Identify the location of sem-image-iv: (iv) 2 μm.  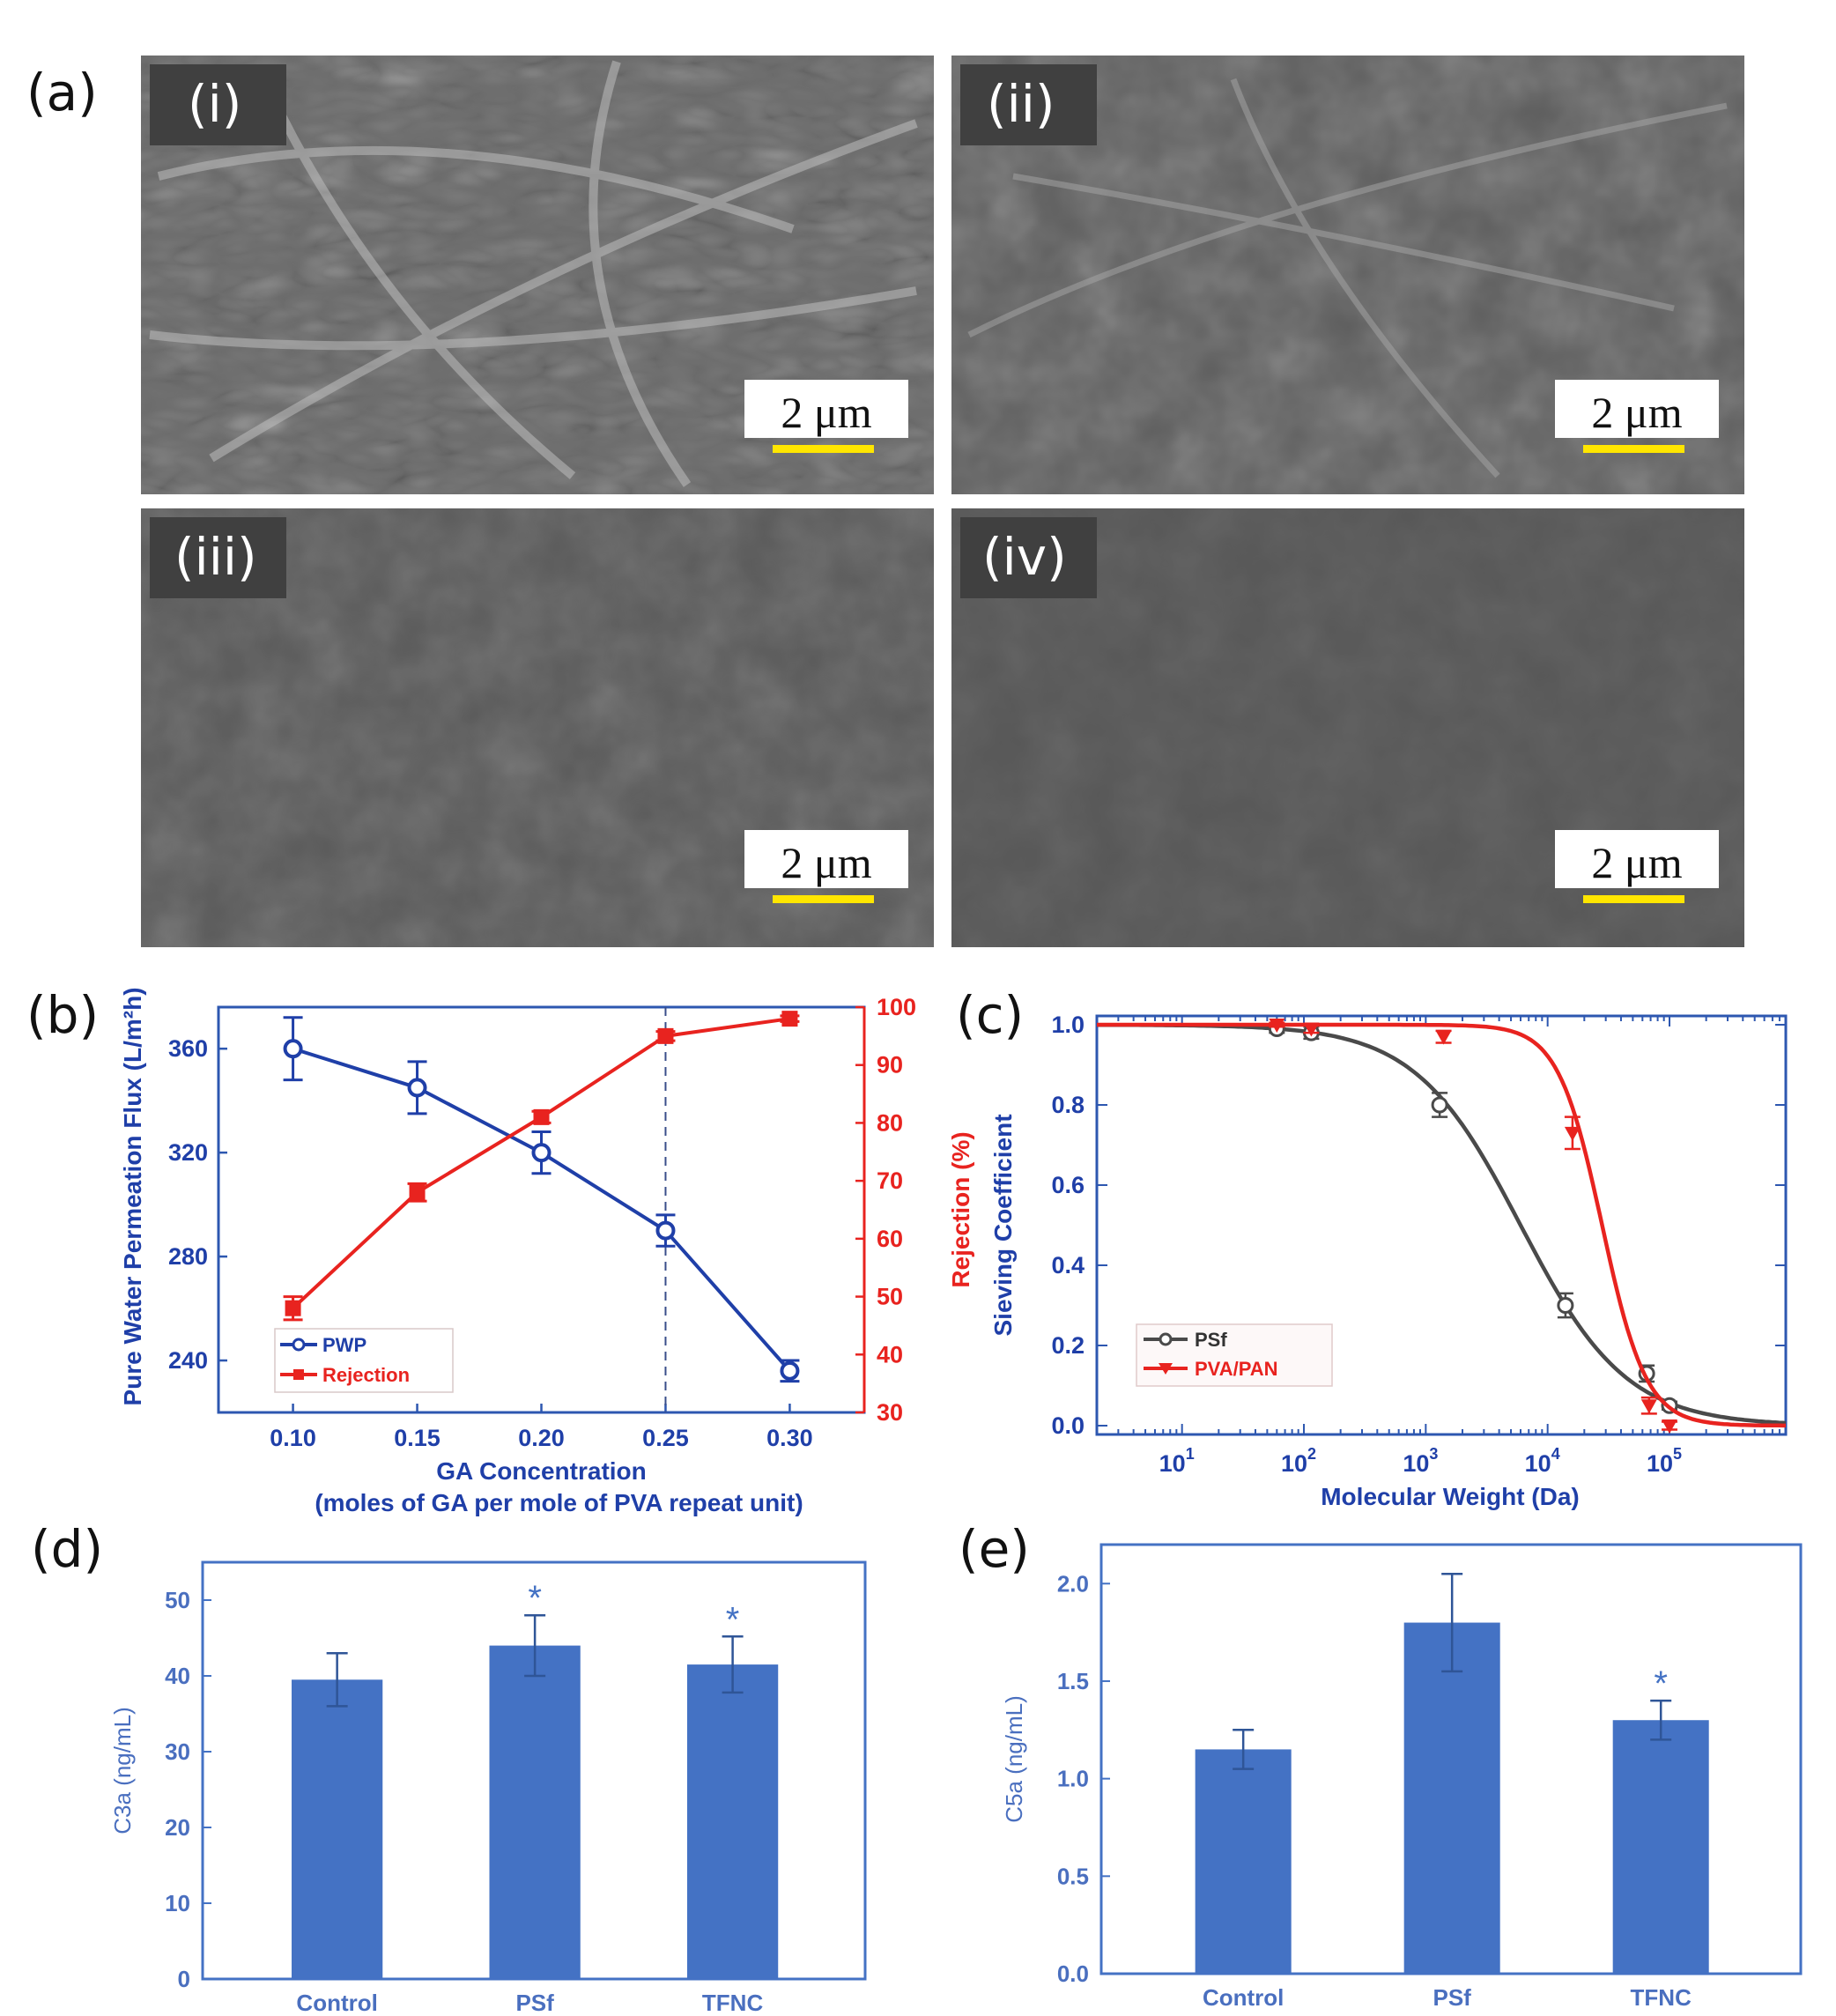
(1348, 727).